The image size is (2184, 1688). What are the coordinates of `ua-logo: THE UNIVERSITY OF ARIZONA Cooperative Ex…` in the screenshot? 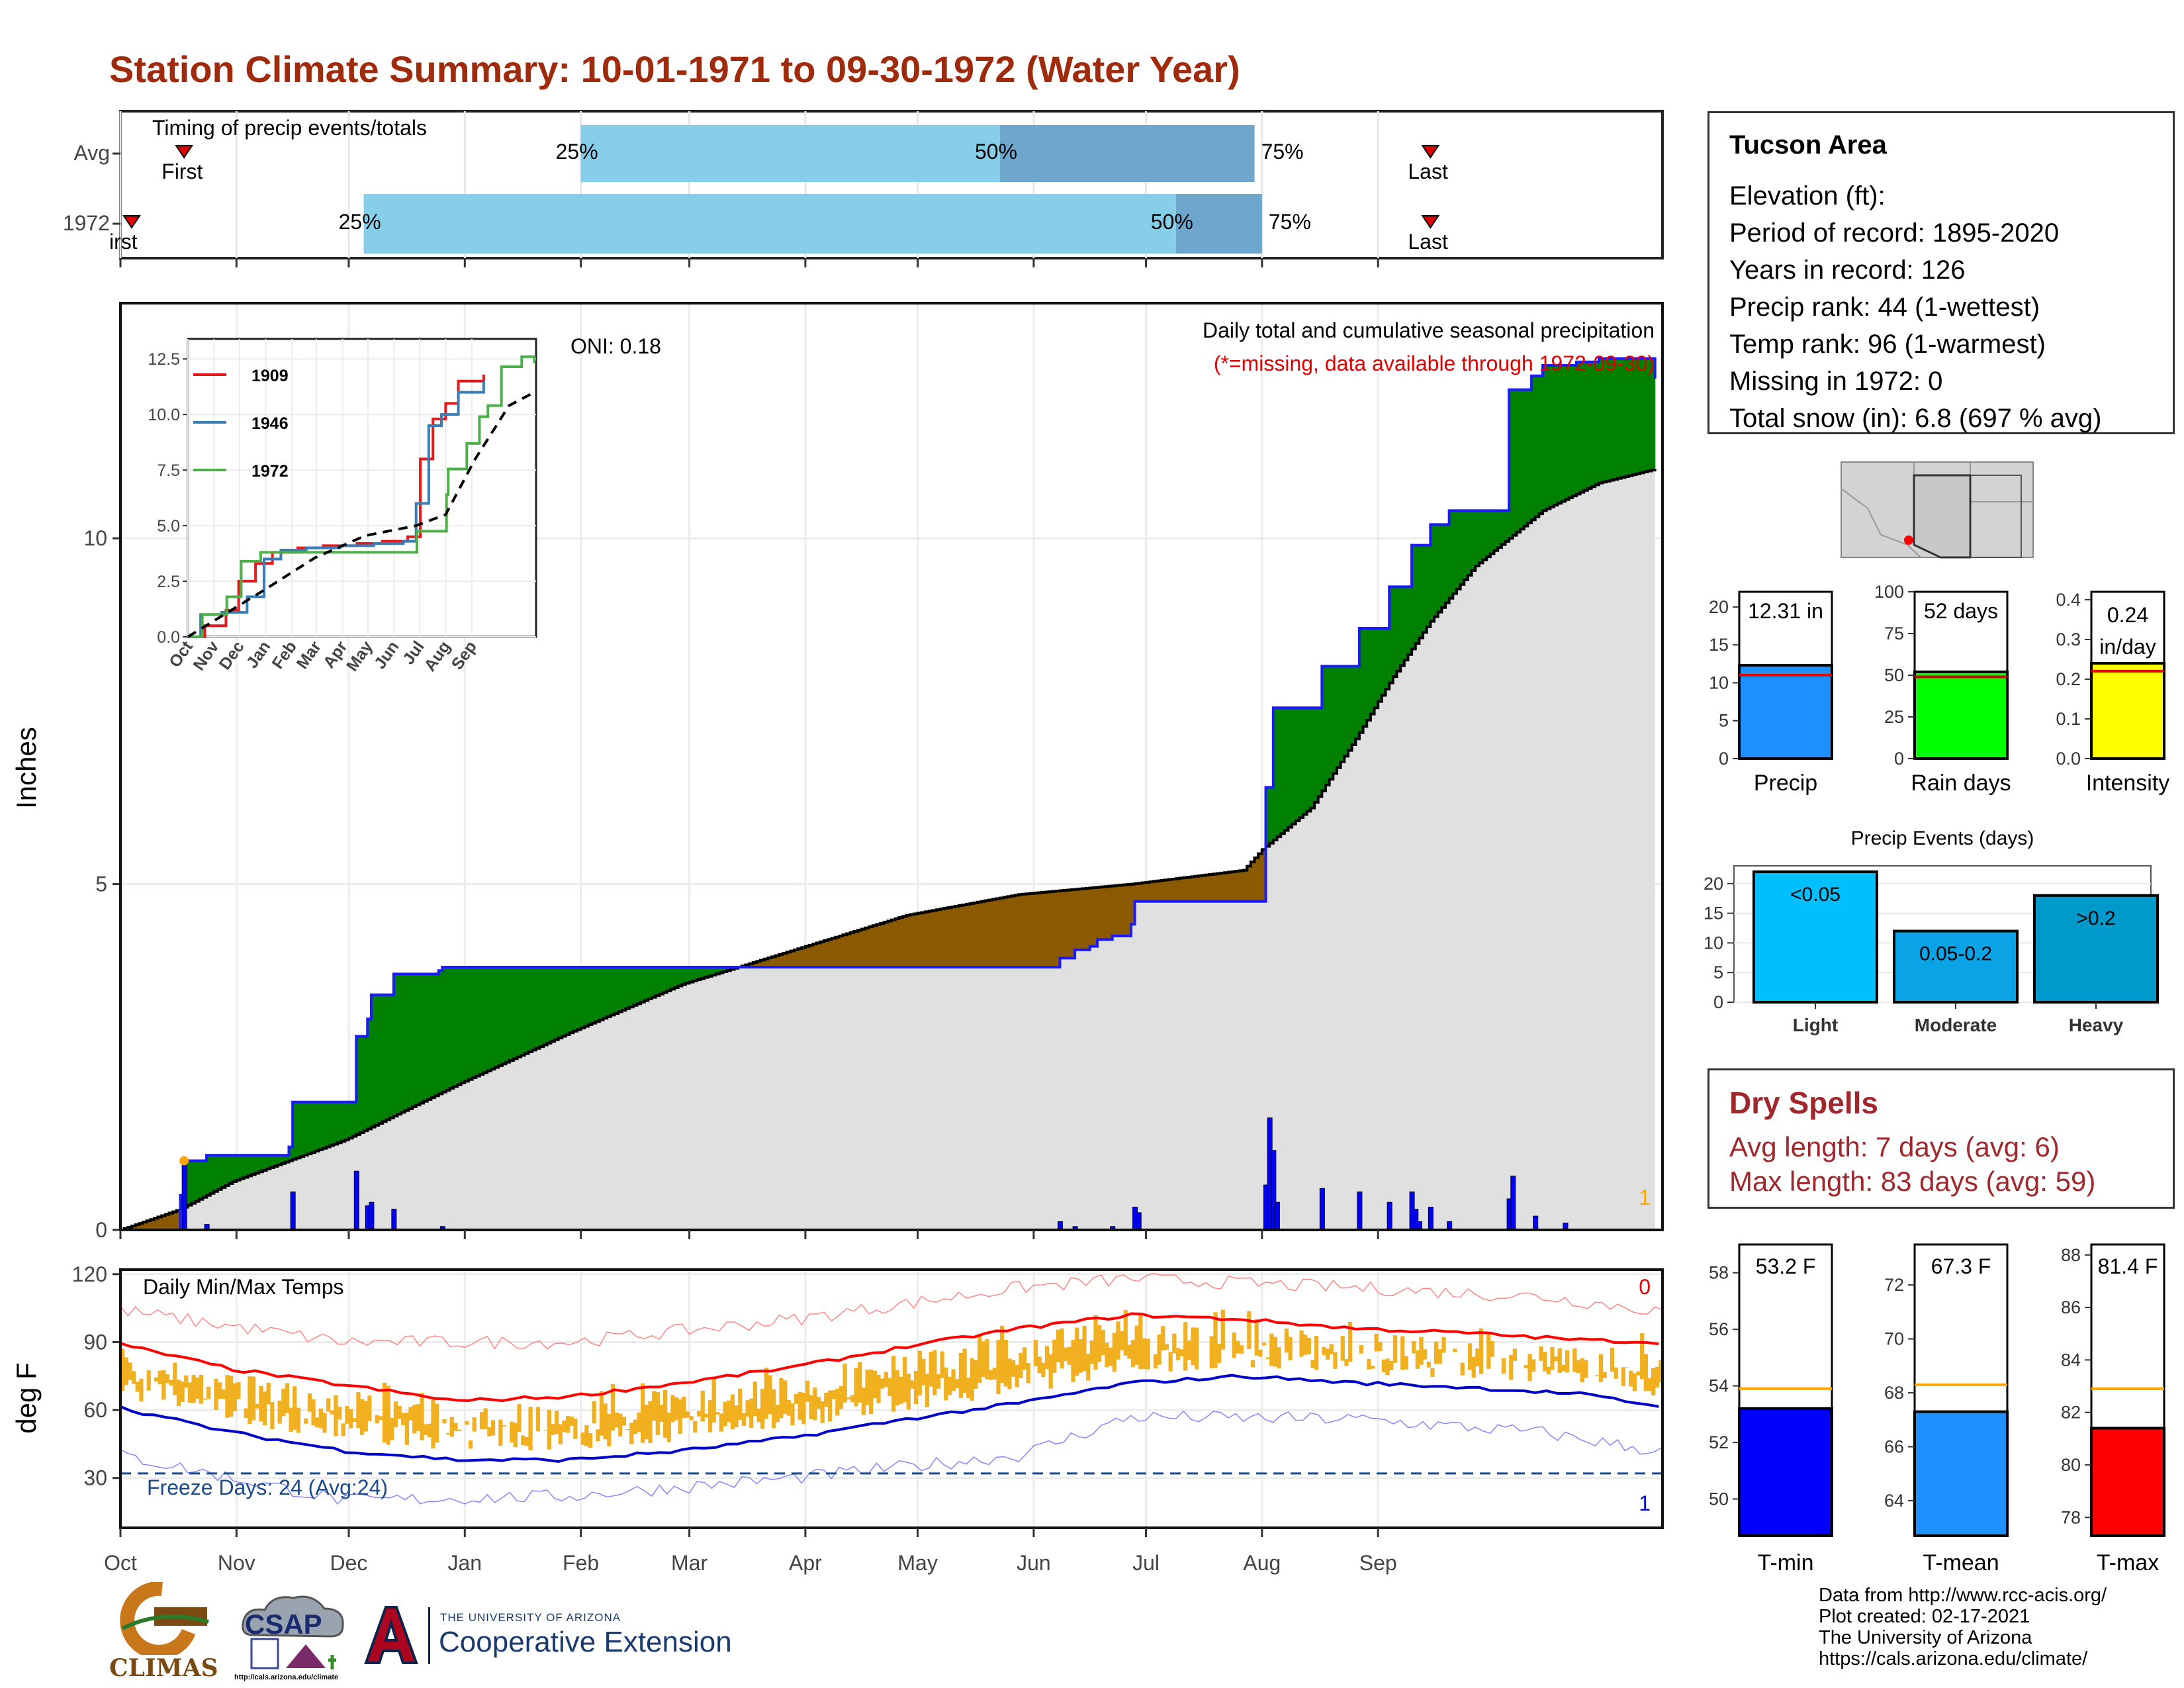 It's located at (553, 1638).